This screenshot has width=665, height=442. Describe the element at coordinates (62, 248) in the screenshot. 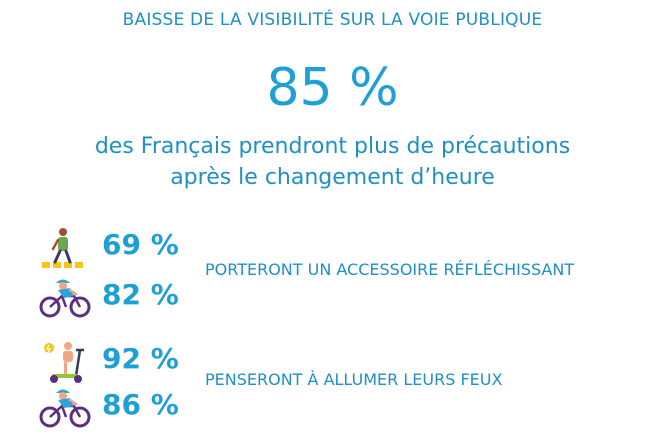

I see `pedestrian-icon` at that location.